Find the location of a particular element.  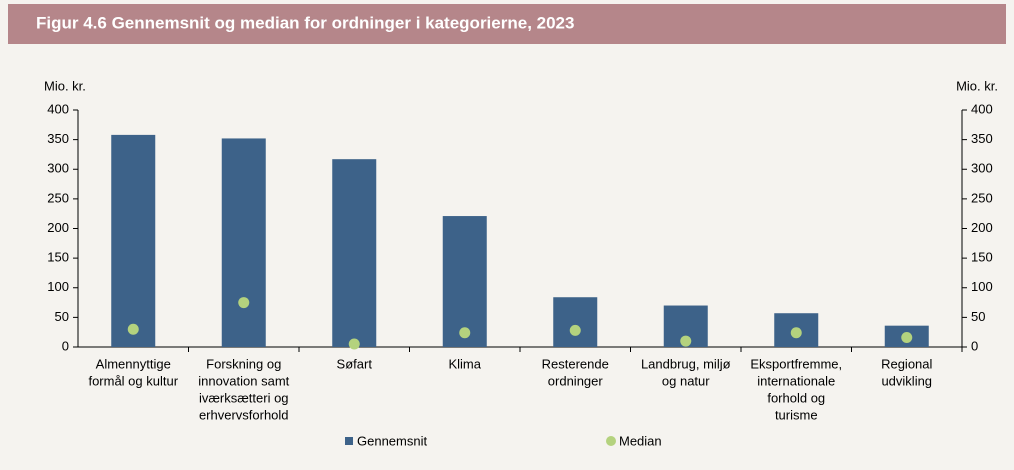

title-bar is located at coordinates (507, 24).